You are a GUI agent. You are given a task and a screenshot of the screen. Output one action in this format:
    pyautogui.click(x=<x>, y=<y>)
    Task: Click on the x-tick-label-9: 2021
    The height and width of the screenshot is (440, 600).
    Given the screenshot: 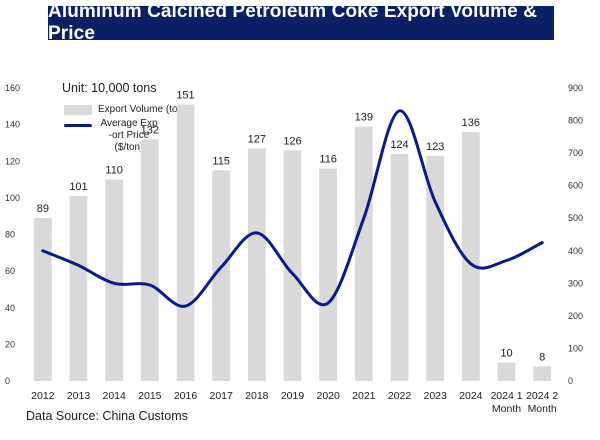 What is the action you would take?
    pyautogui.click(x=364, y=396)
    